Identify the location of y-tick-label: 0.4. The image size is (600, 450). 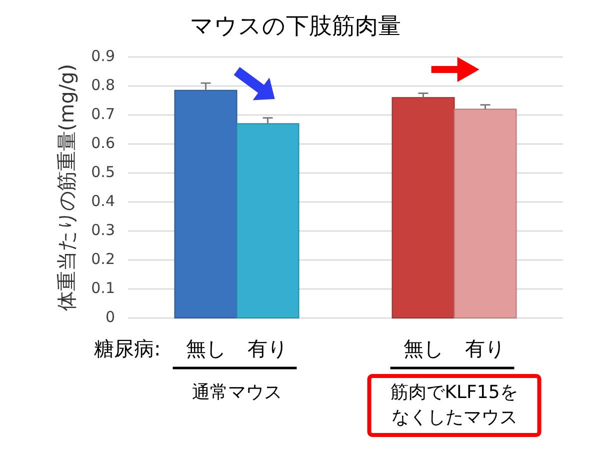
(103, 201).